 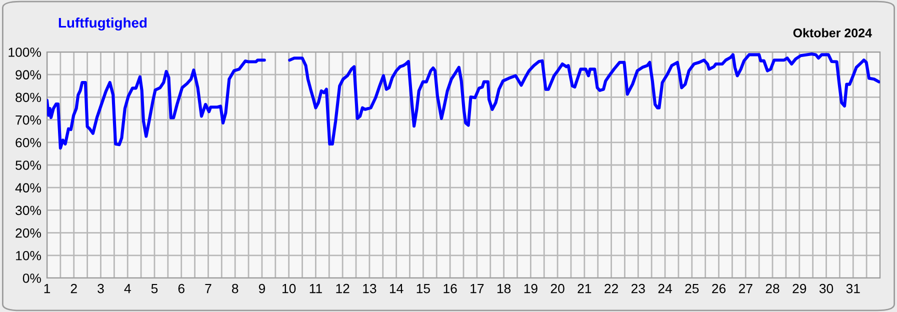 I want to click on x-tick-label: 25, so click(x=692, y=289).